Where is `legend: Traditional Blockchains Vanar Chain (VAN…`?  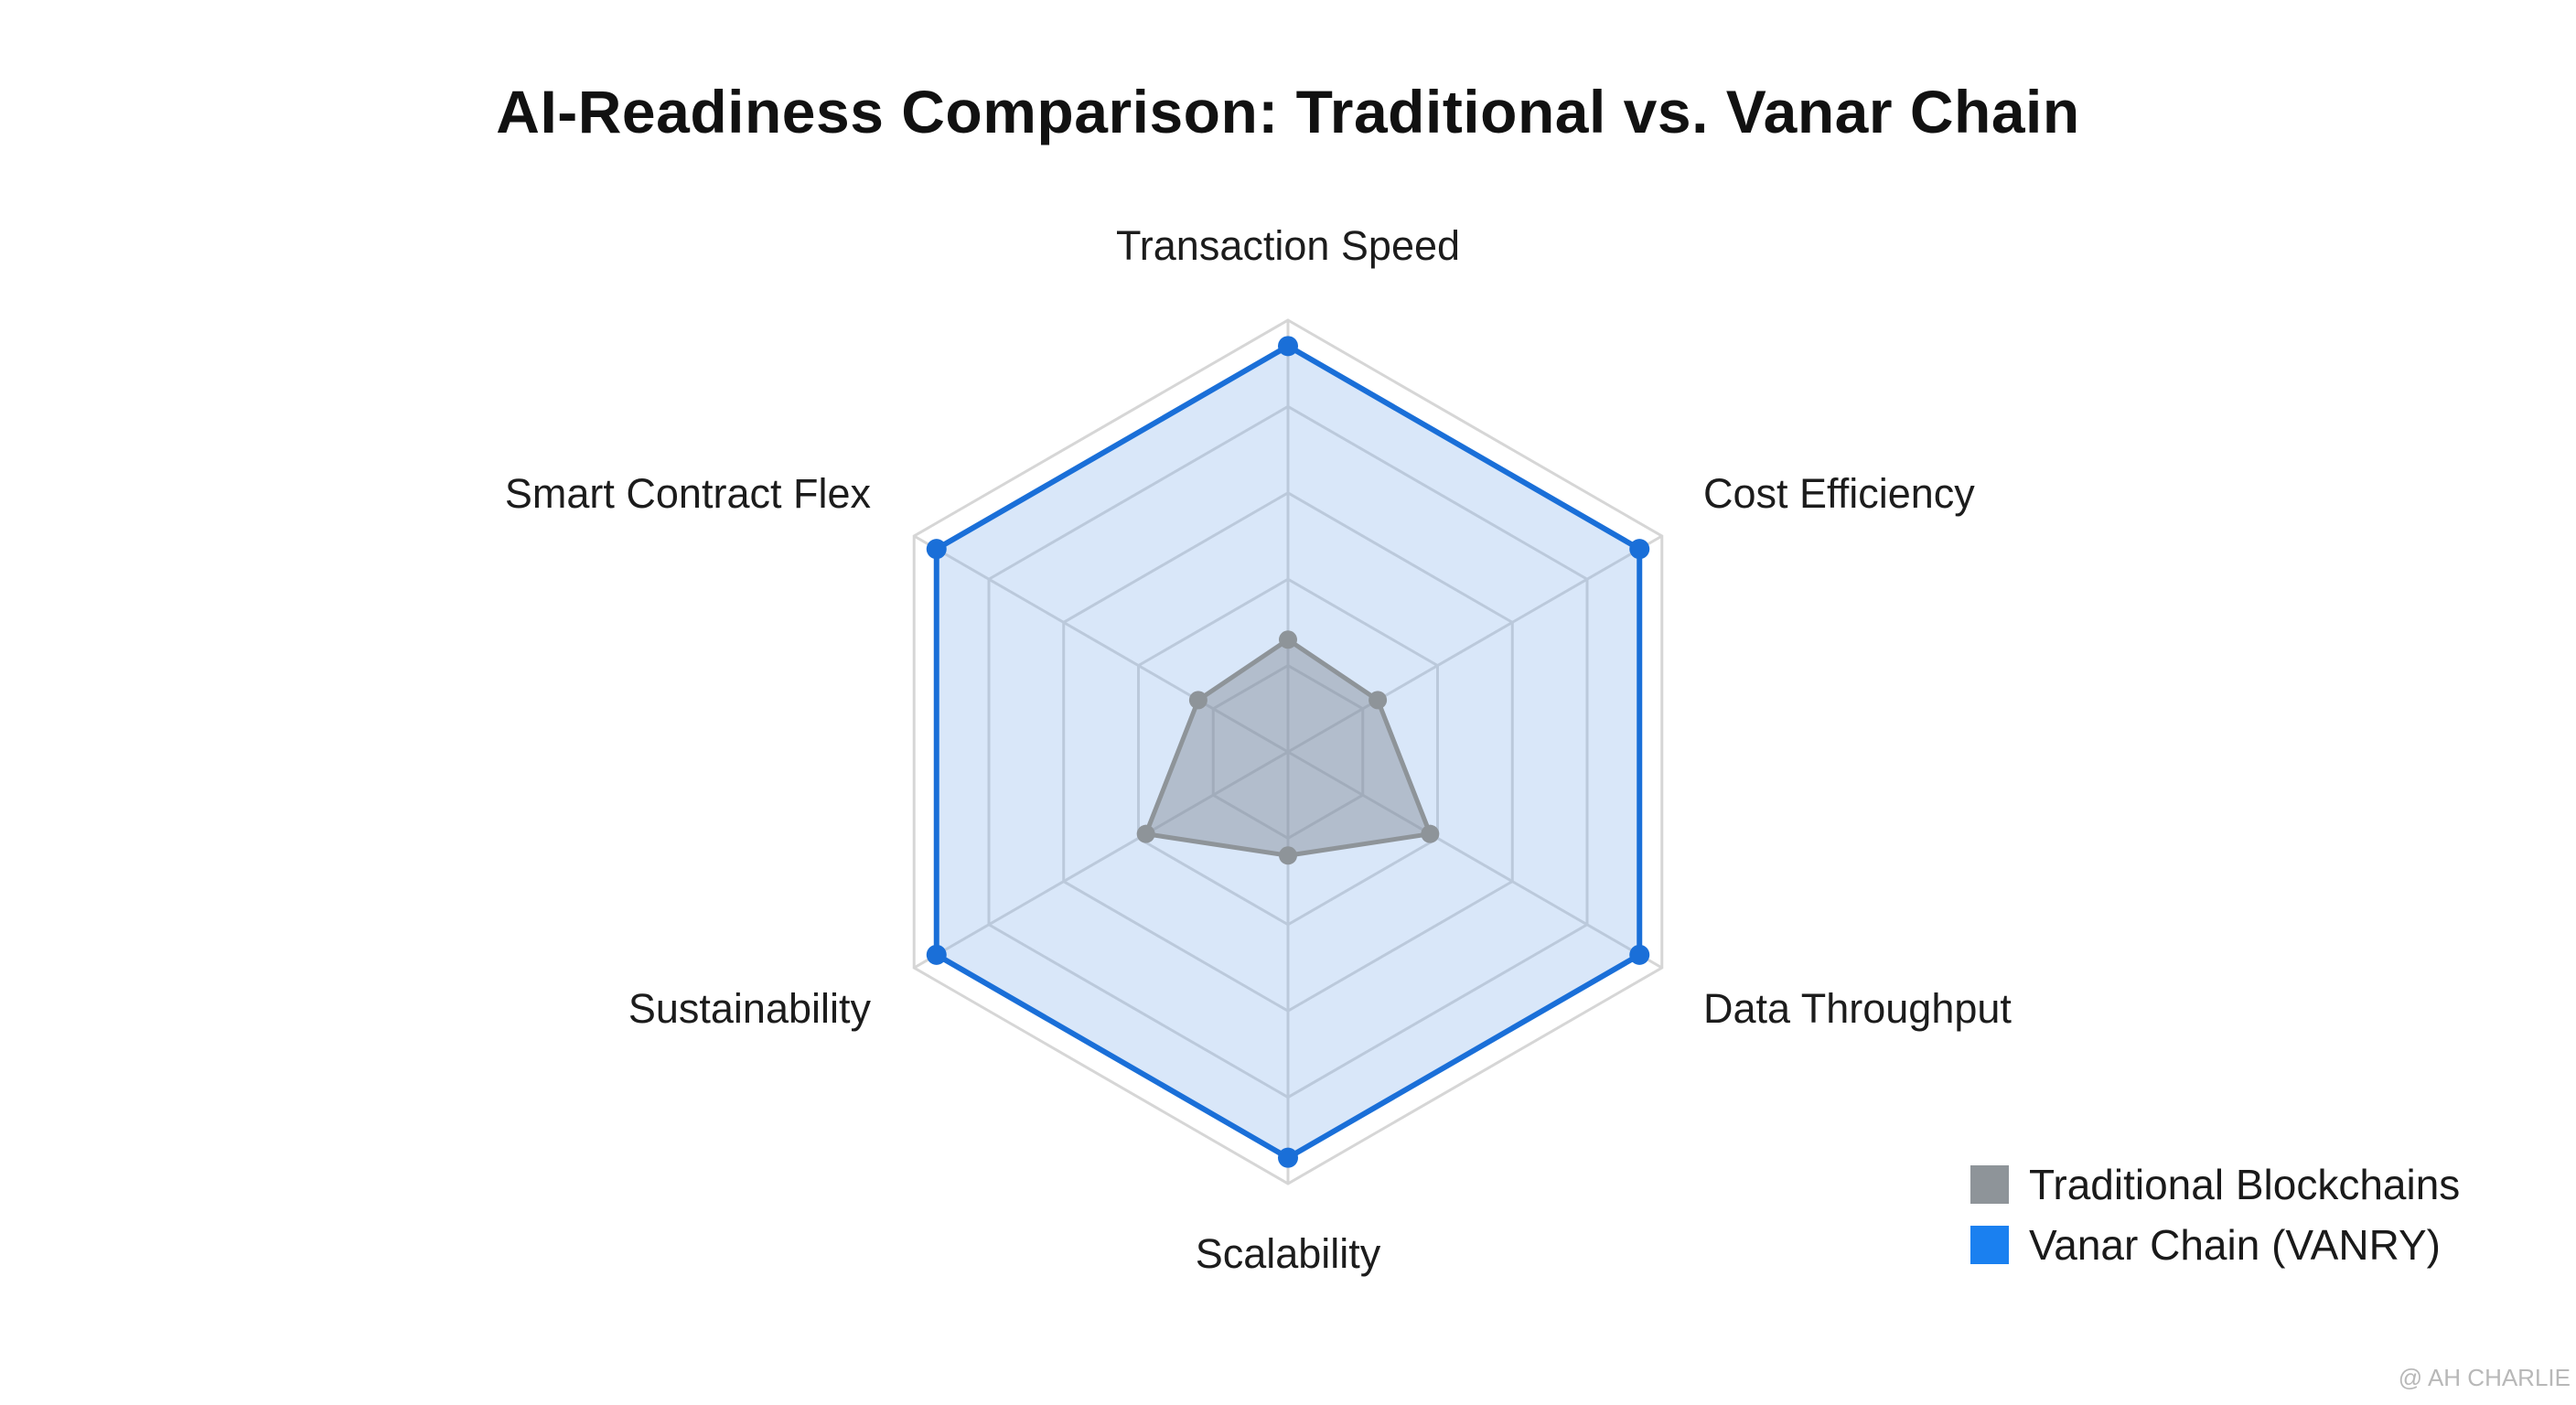
legend: Traditional Blockchains Vanar Chain (VAN… is located at coordinates (2215, 1214).